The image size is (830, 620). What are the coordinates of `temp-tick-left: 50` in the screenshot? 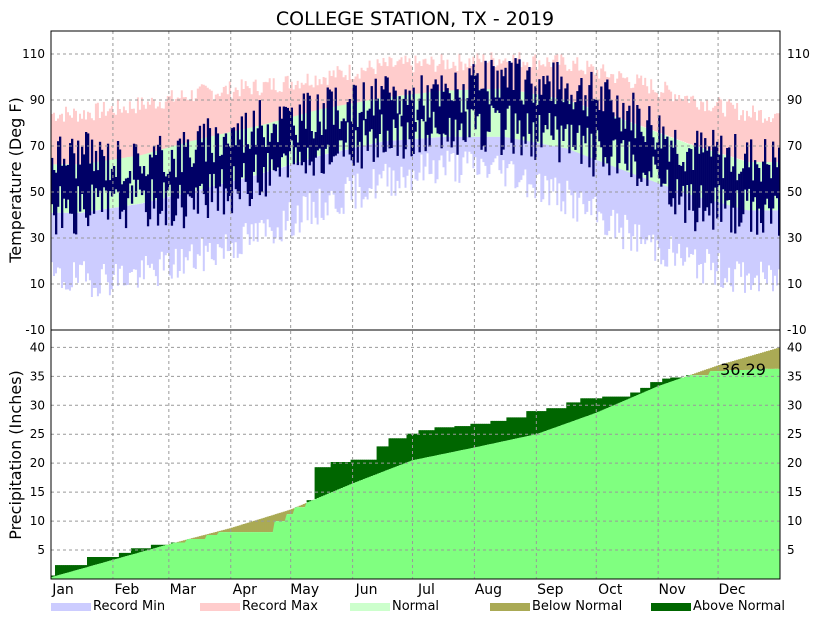 It's located at (37, 192).